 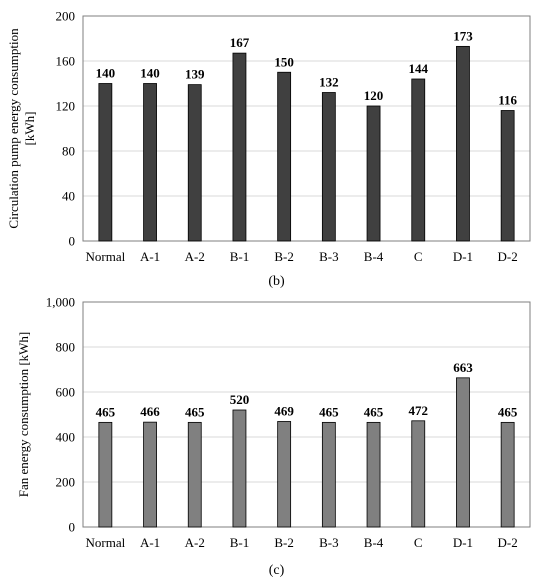 What do you see at coordinates (419, 410) in the screenshot?
I see `data-label: 472` at bounding box center [419, 410].